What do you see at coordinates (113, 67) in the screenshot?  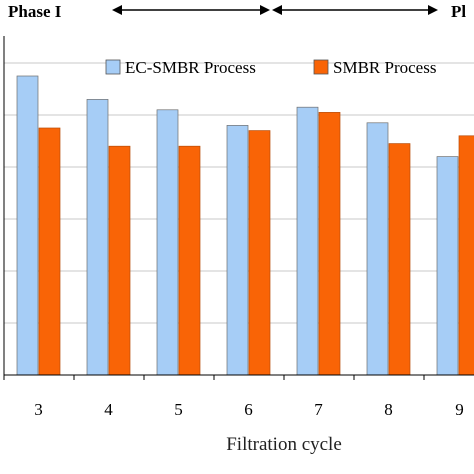 I see `legend-swatch-ec-smbr` at bounding box center [113, 67].